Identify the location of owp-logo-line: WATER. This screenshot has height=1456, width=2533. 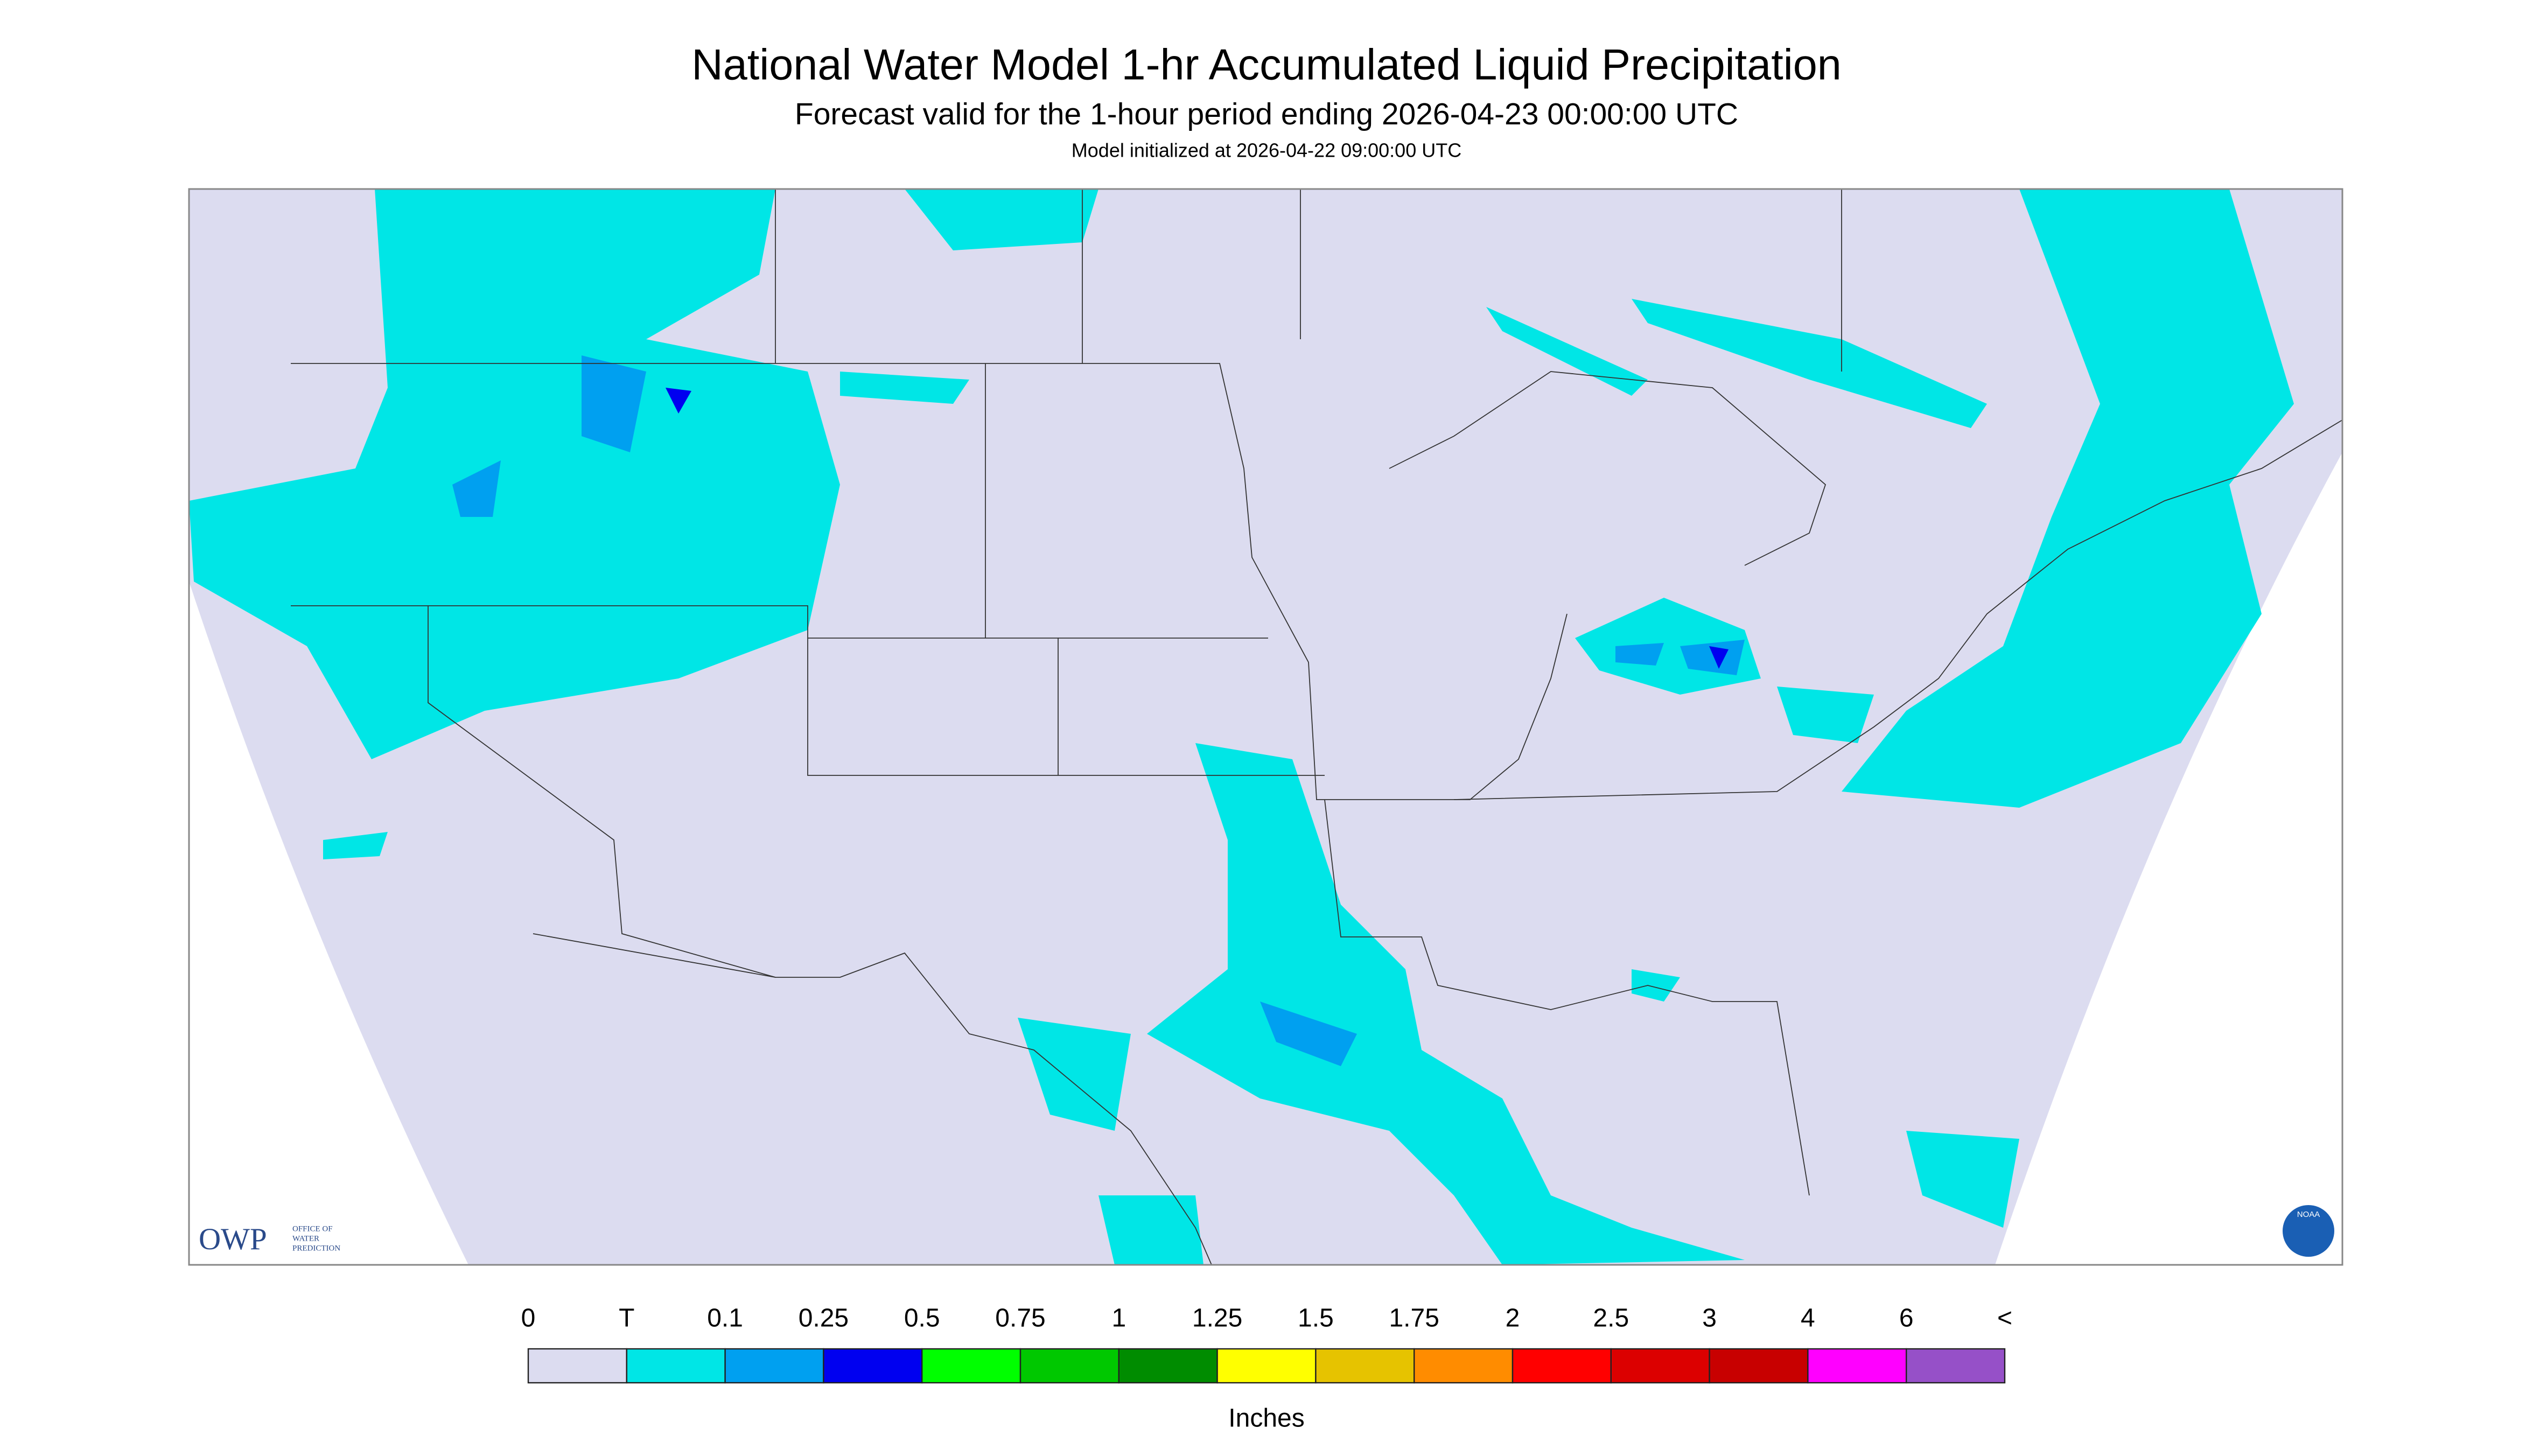
(305, 1238).